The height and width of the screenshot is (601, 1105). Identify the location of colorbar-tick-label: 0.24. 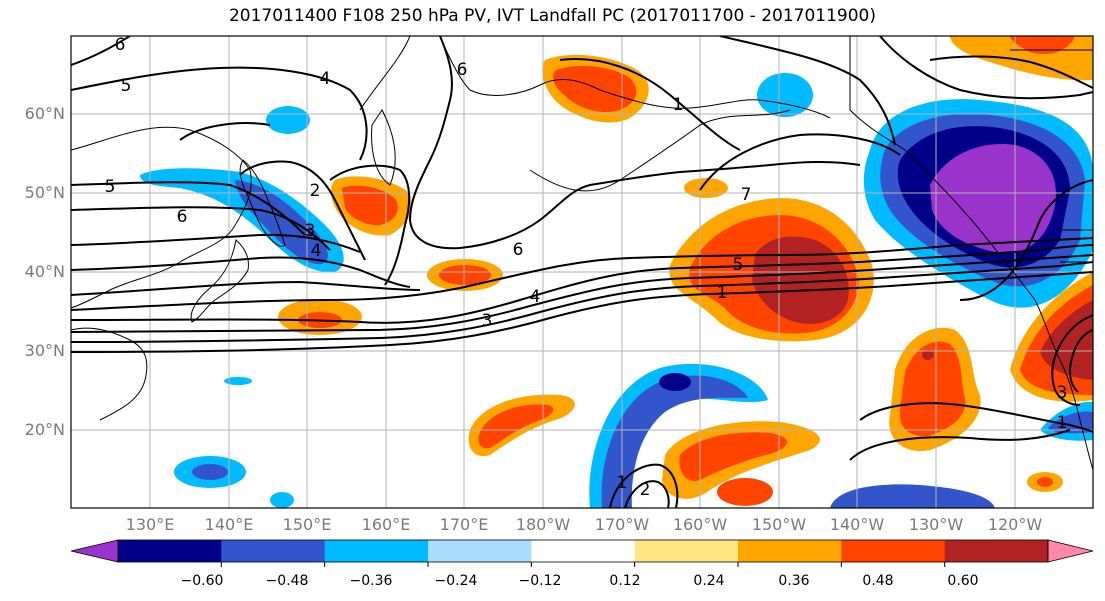
(709, 581).